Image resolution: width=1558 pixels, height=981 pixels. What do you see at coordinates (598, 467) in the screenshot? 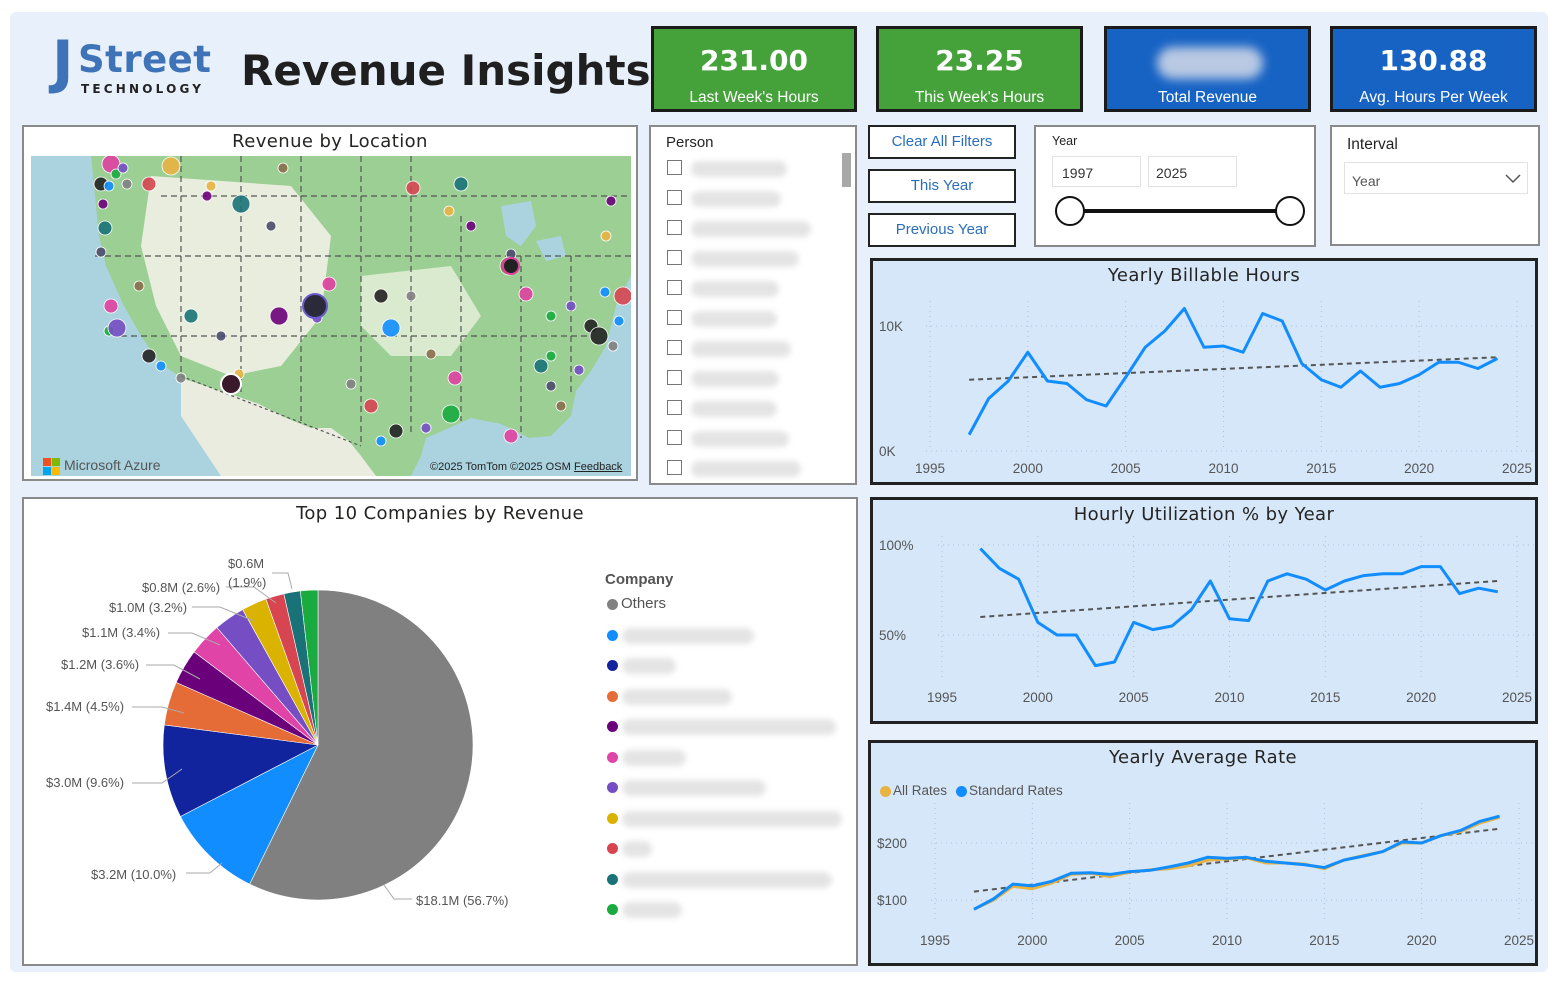
I see `map-feedback-link: Feedback` at bounding box center [598, 467].